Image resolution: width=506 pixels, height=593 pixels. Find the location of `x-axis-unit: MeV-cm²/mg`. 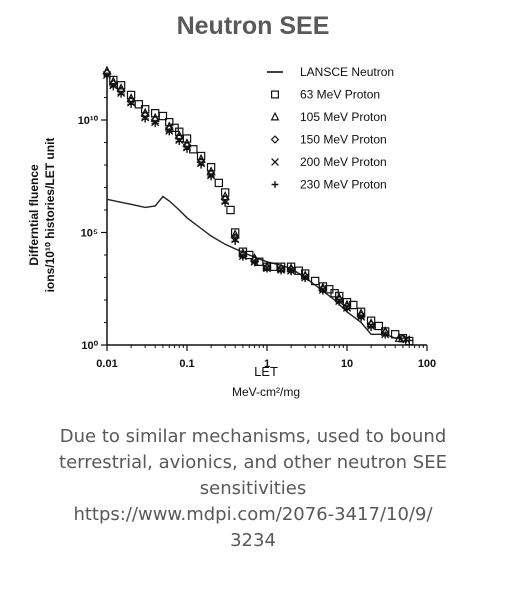

x-axis-unit: MeV-cm²/mg is located at coordinates (266, 392).